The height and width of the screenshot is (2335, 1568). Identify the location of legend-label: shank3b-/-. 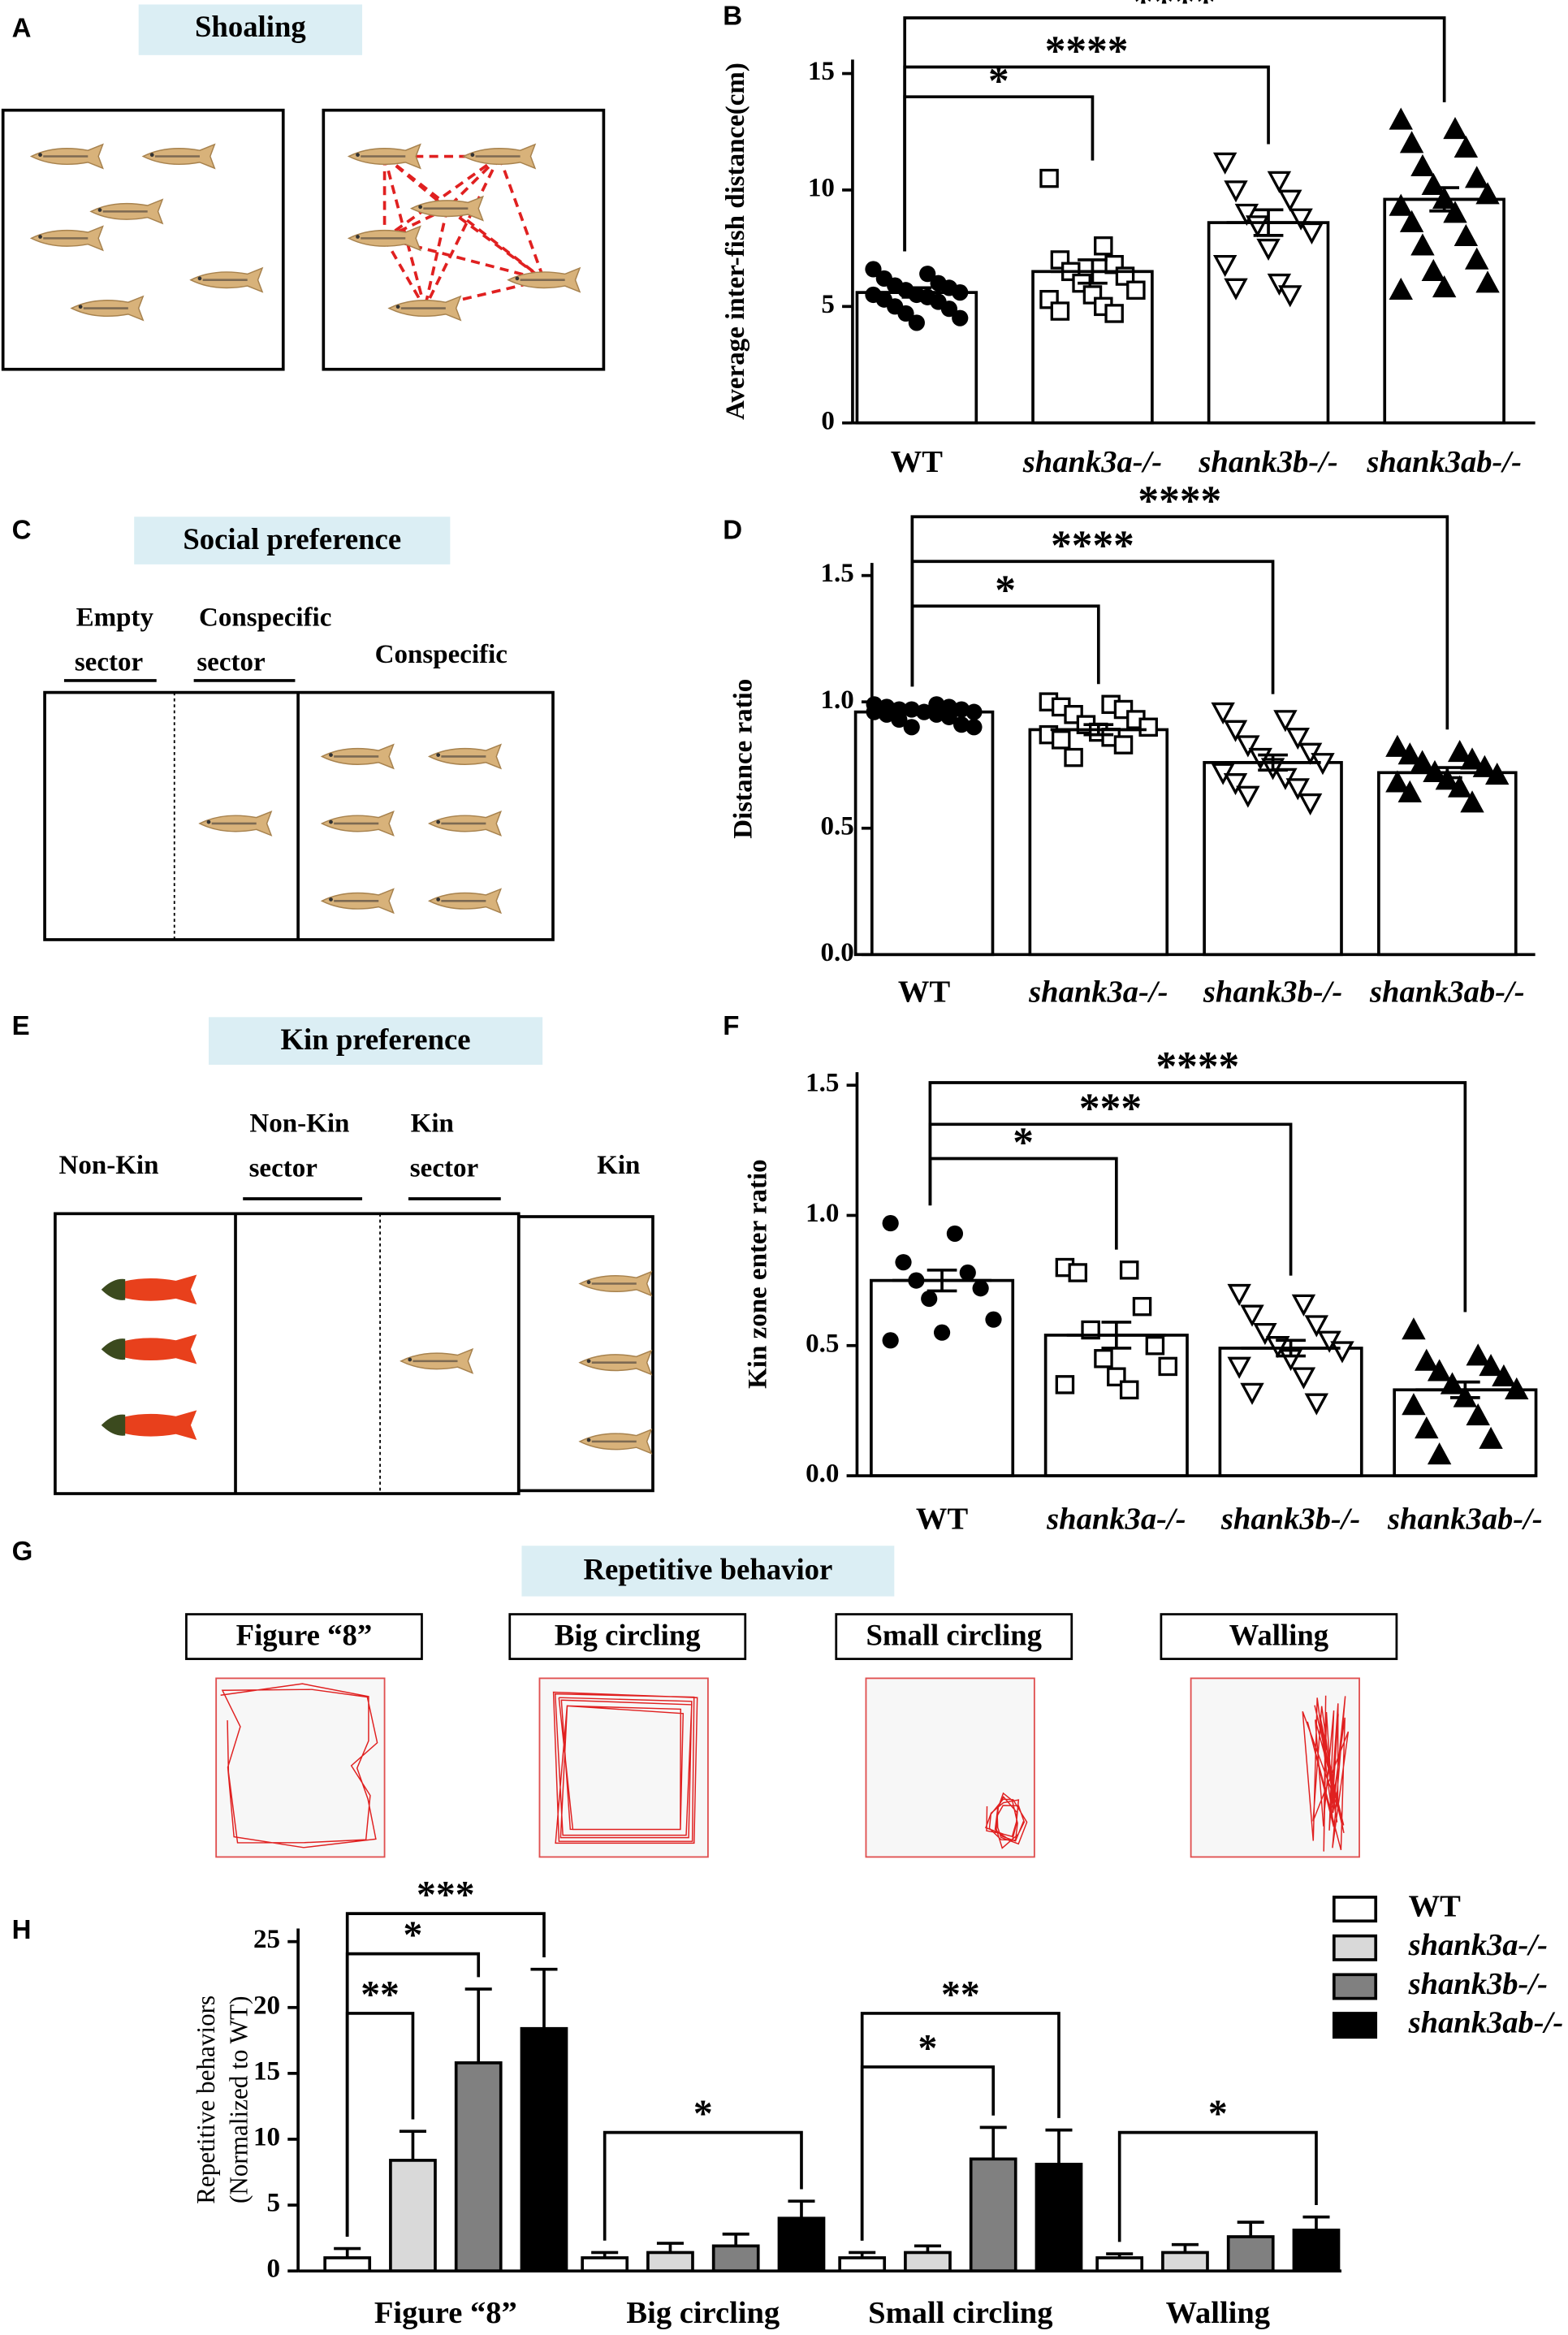
(1478, 1984).